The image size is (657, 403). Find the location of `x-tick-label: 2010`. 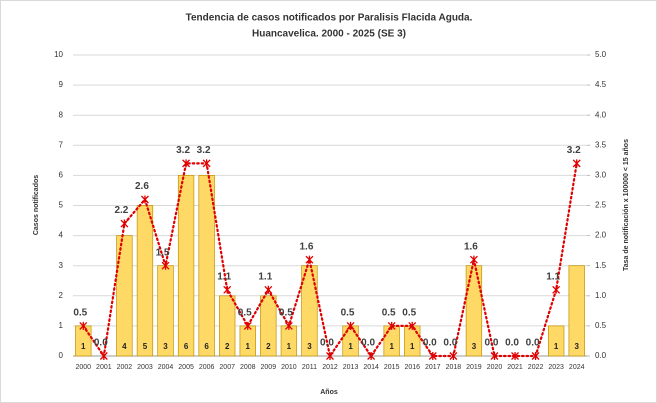

x-tick-label: 2010 is located at coordinates (289, 367).